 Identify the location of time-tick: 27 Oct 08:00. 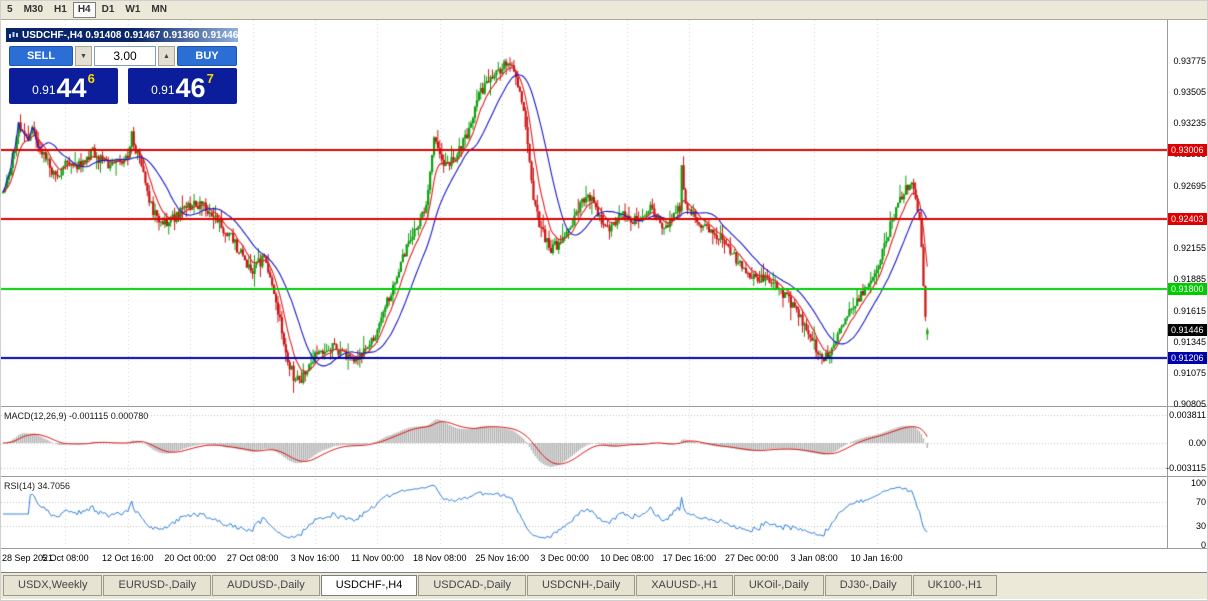
(252, 558).